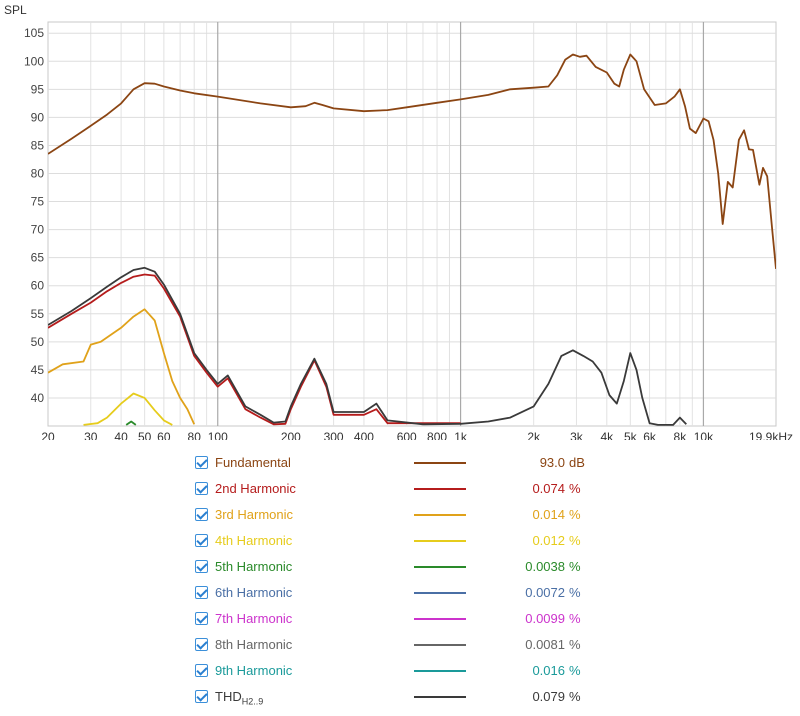  I want to click on y-tick-label: 100, so click(34, 61).